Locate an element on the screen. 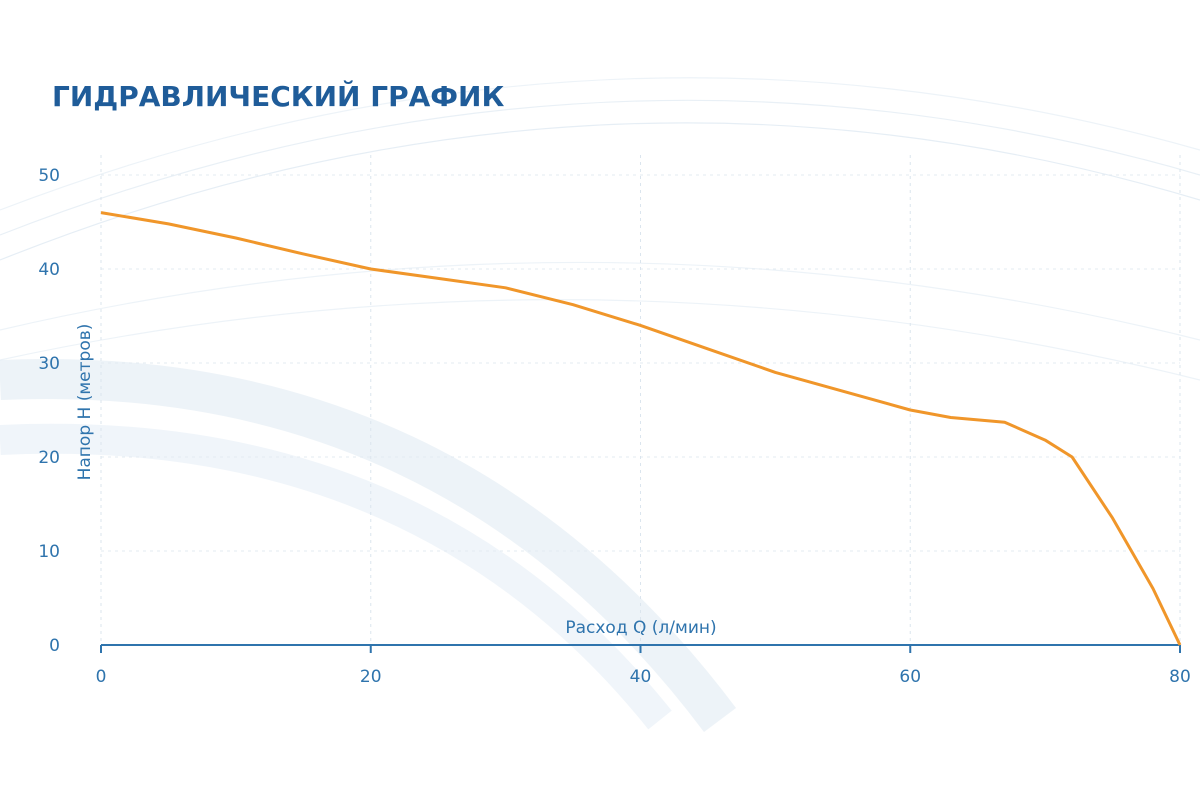 Image resolution: width=1200 pixels, height=800 pixels. y-tick-label: 30 is located at coordinates (49, 364).